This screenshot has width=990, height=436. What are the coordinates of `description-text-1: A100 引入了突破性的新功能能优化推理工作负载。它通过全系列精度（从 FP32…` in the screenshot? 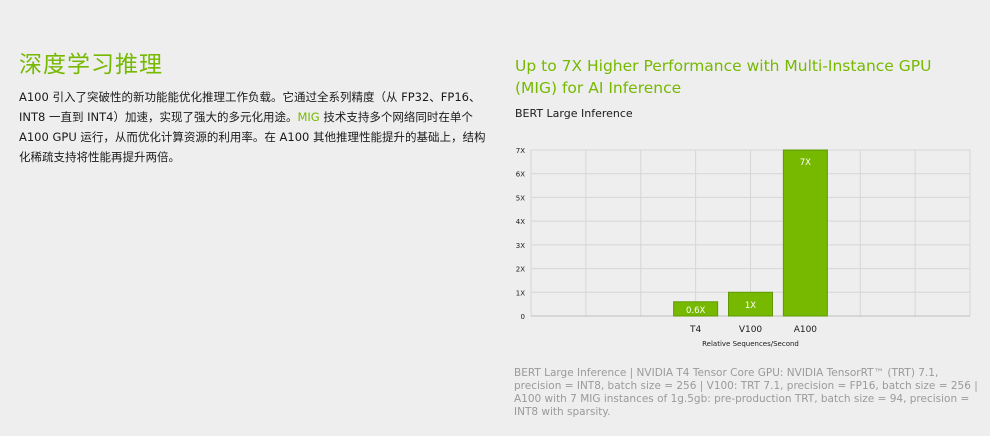 It's located at (250, 107).